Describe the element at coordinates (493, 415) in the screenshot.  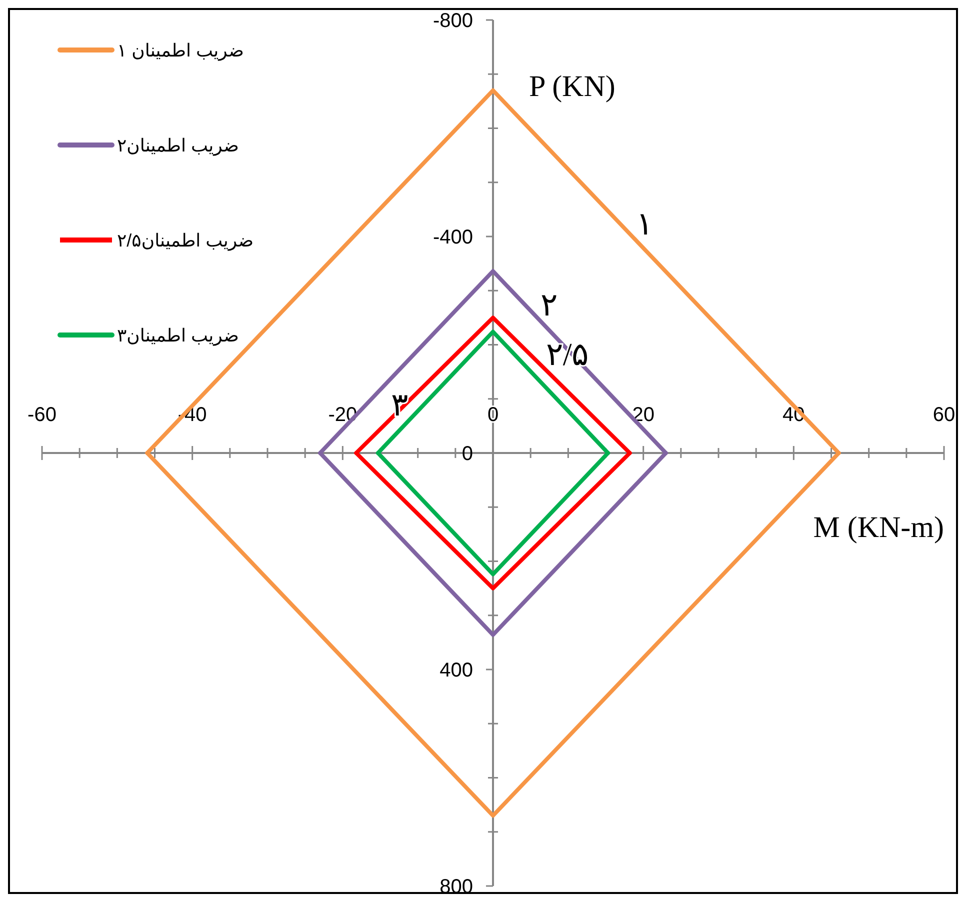
I see `x-tick-label: 0` at that location.